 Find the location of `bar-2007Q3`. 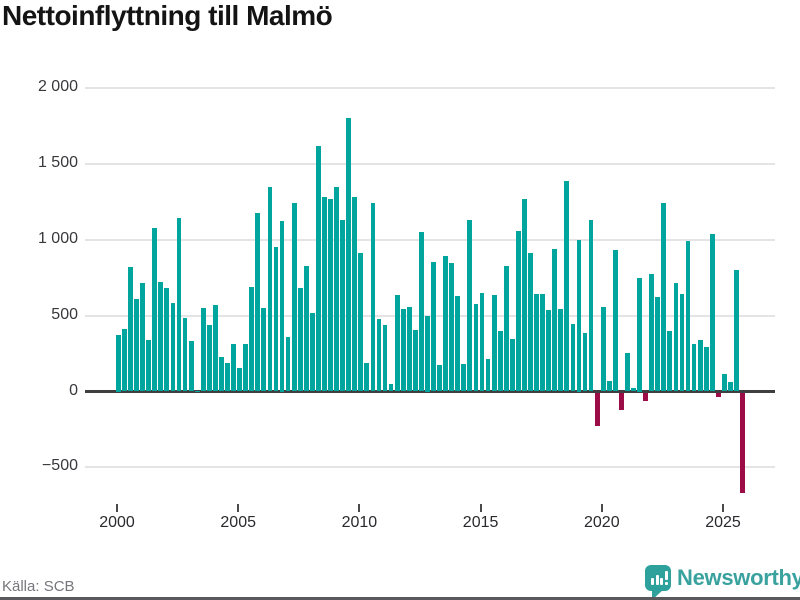

bar-2007Q3 is located at coordinates (300, 339).